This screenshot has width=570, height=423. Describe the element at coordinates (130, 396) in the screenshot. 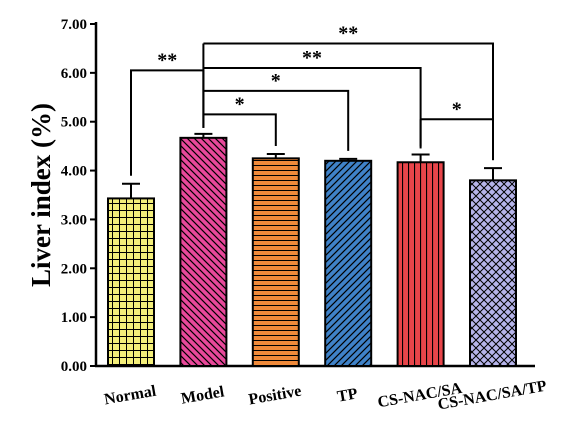

I see `x-tick-label: Normal` at that location.